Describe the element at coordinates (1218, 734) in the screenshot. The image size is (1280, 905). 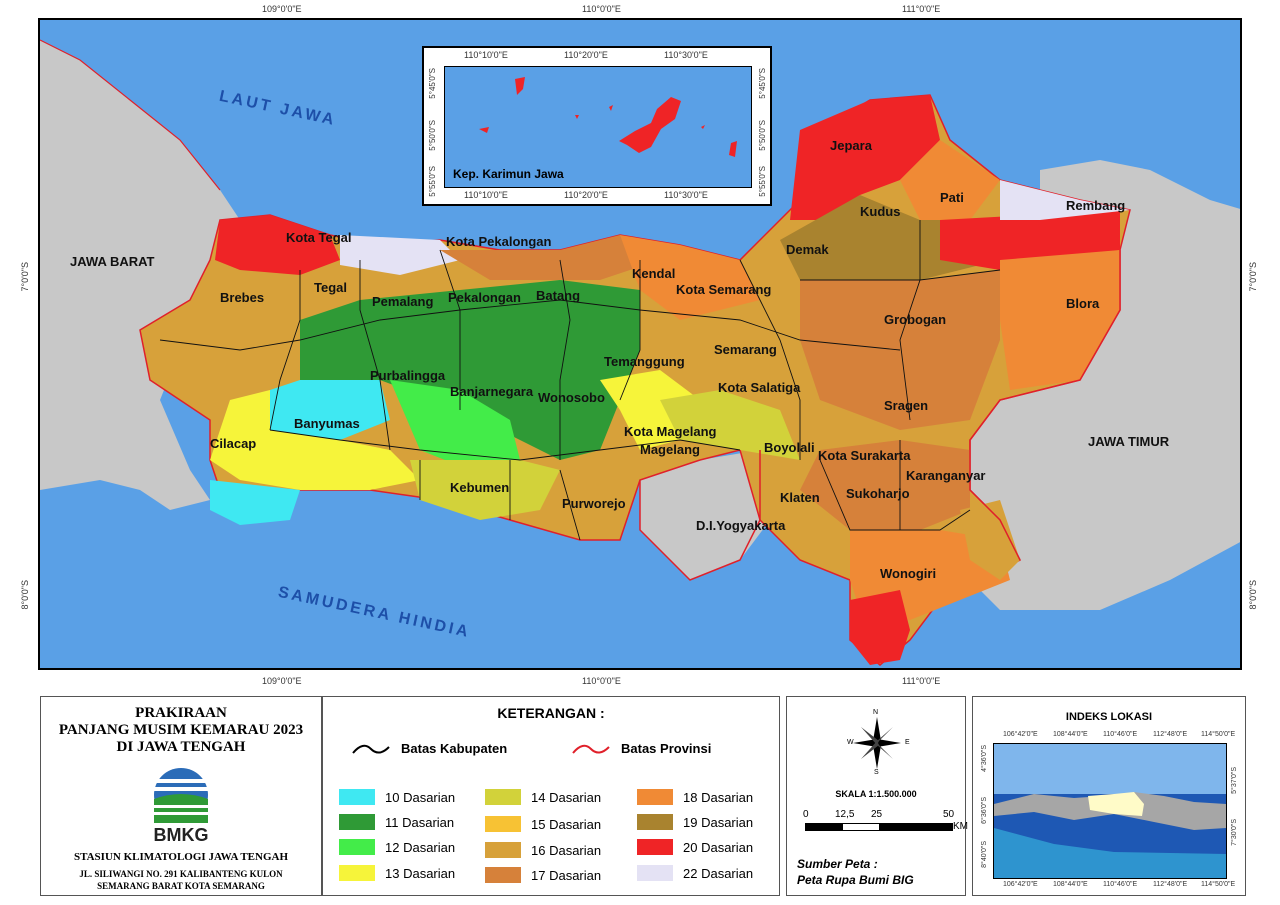
I see `index-top-tick: 114°50'0"E` at that location.